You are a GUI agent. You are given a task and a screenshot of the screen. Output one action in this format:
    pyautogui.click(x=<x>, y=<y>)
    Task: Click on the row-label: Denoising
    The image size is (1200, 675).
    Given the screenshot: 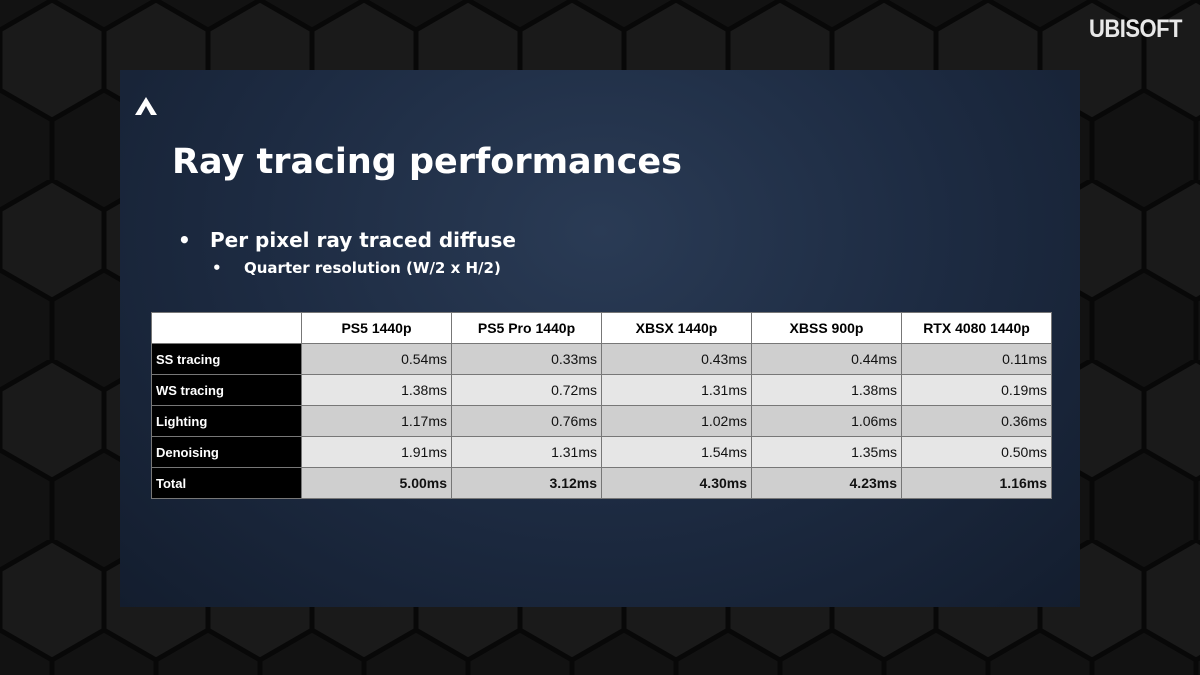 What is the action you would take?
    pyautogui.click(x=226, y=452)
    